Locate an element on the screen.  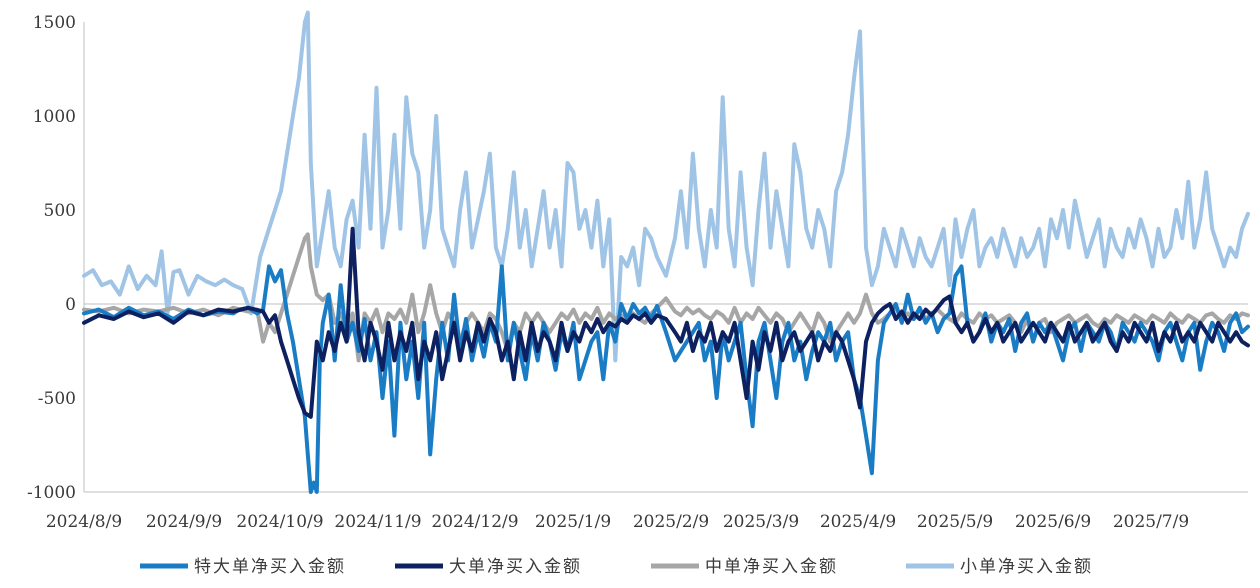
x-tick-label: 2024/9/9 is located at coordinates (184, 522).